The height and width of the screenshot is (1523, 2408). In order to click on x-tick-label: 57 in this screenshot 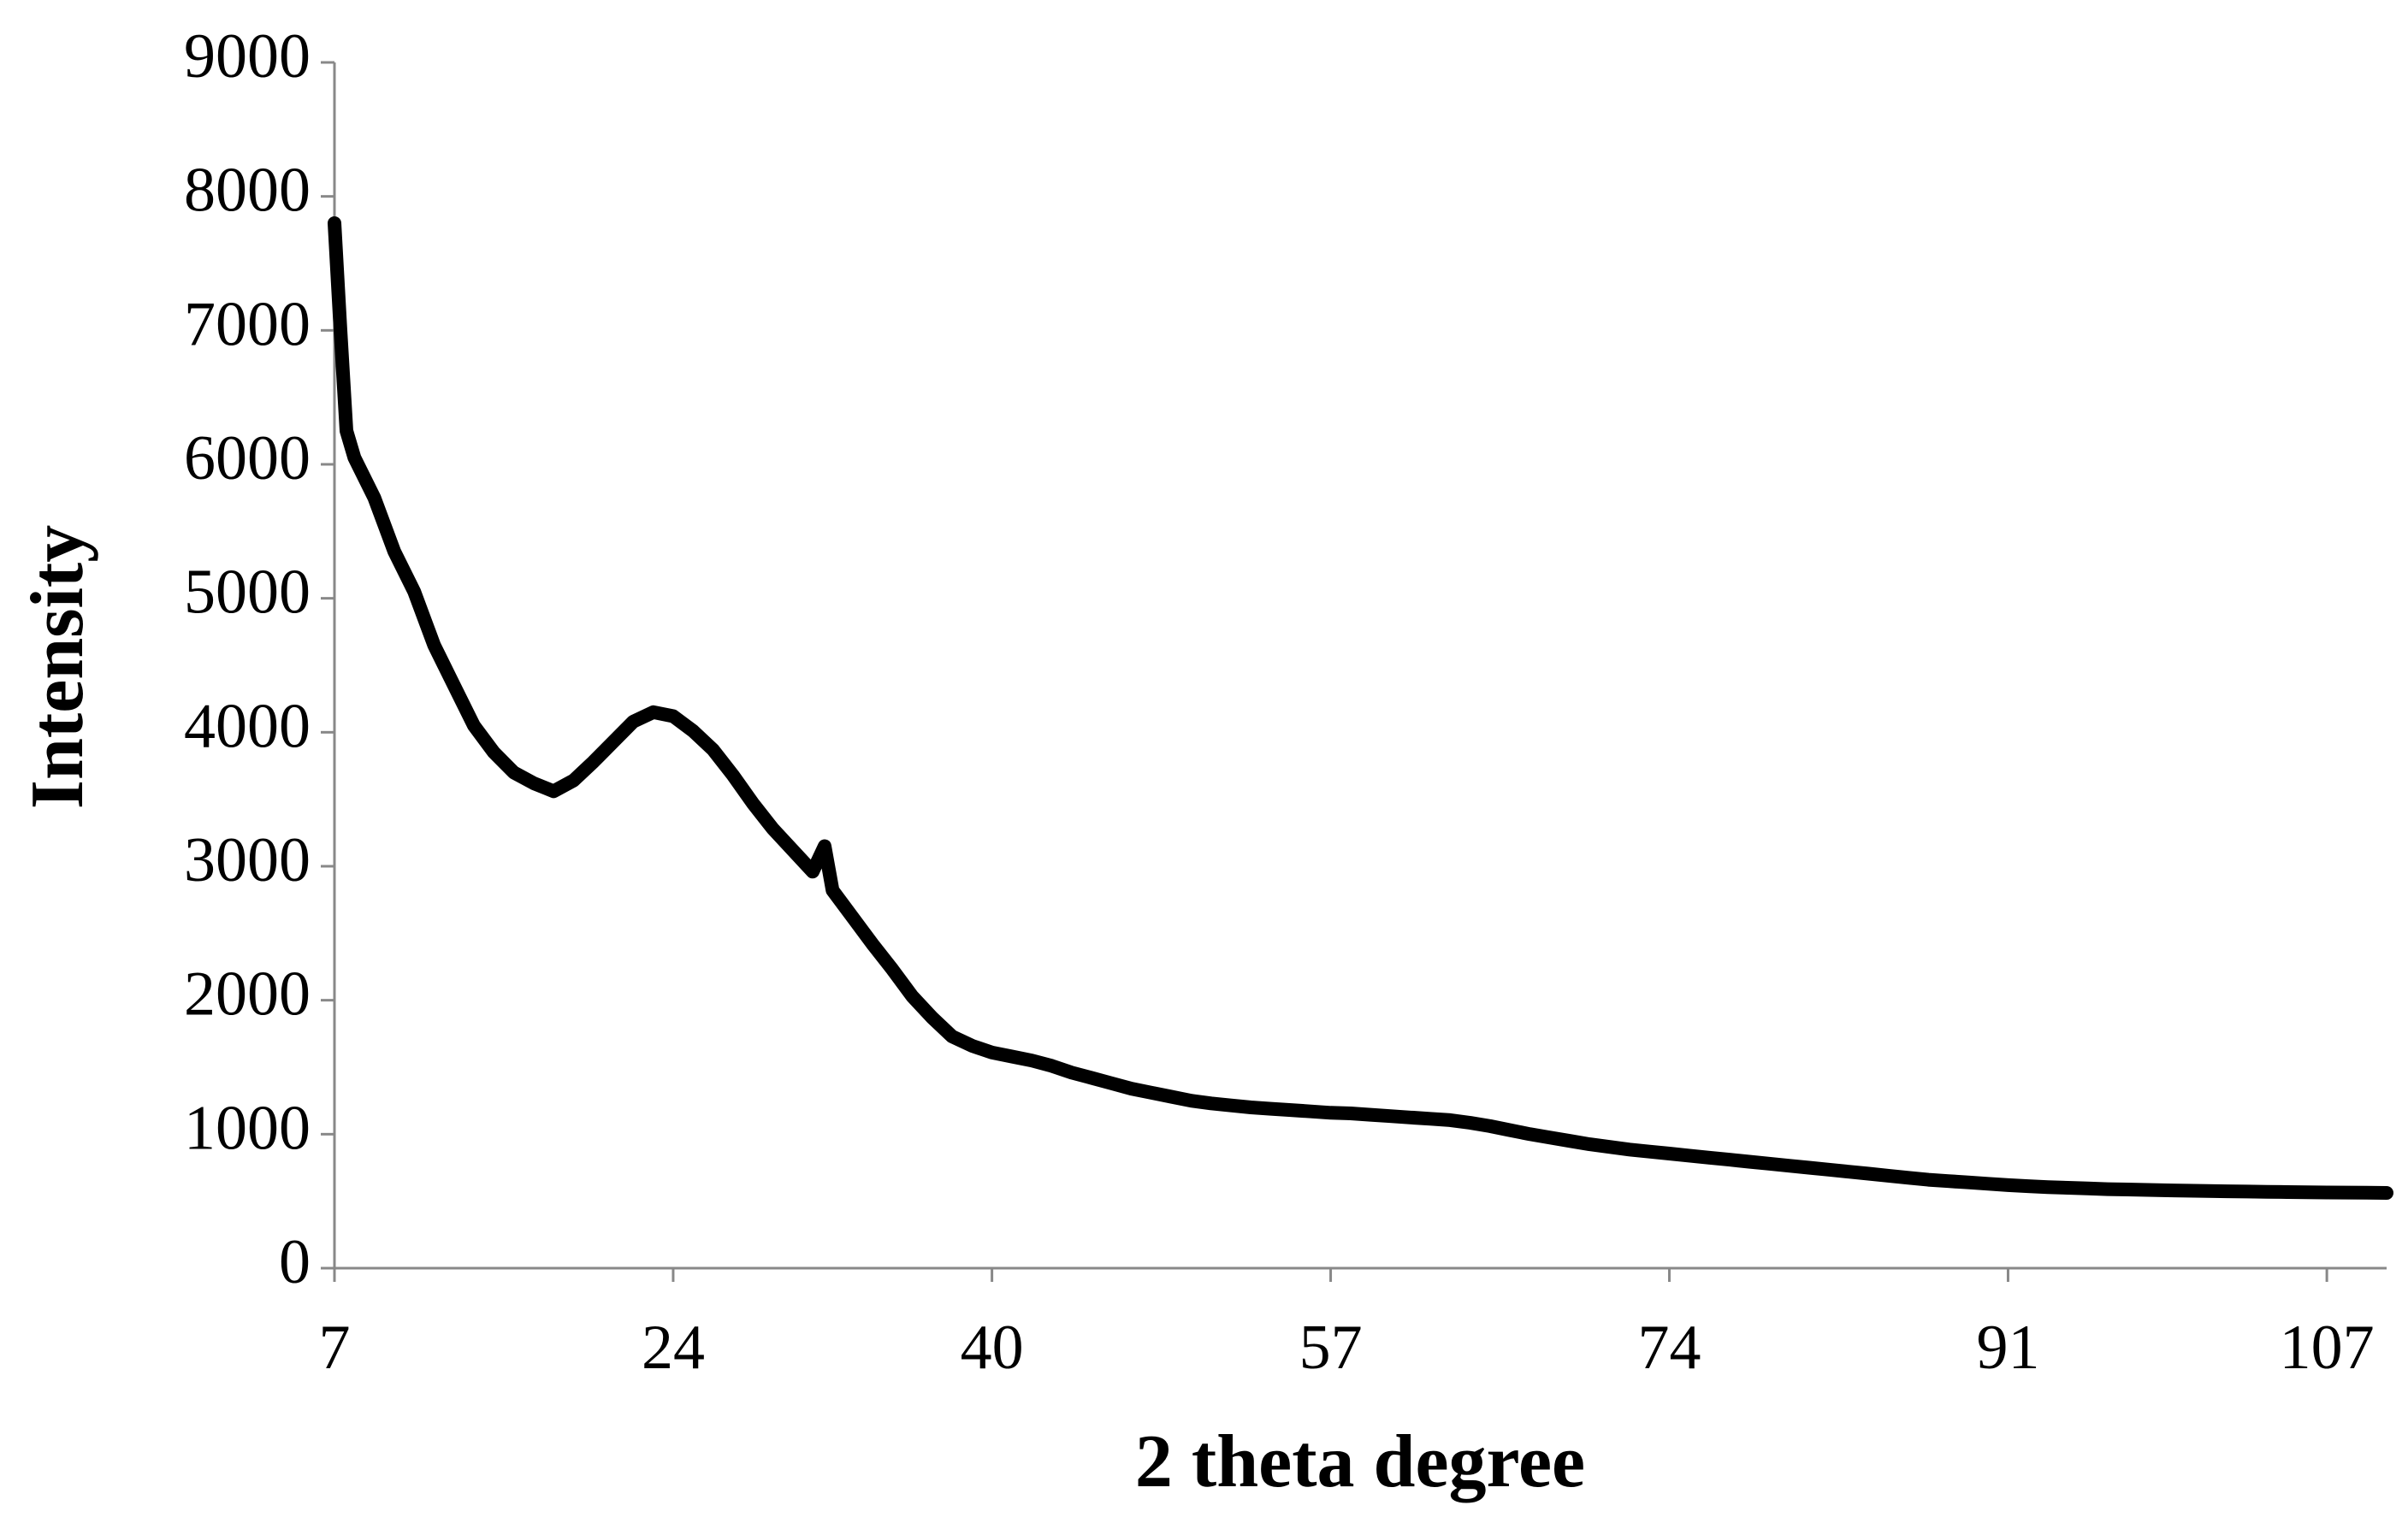, I will do `click(1331, 1348)`.